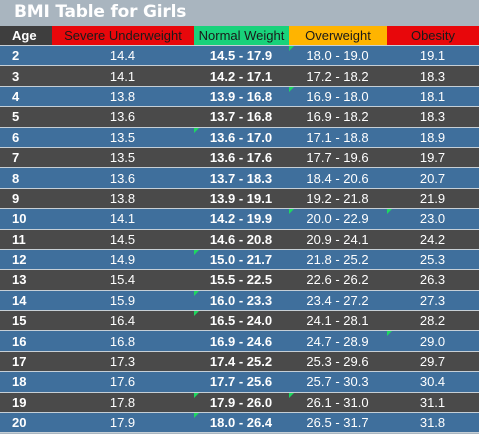 This screenshot has width=479, height=434. I want to click on cell-age: 10, so click(19, 219).